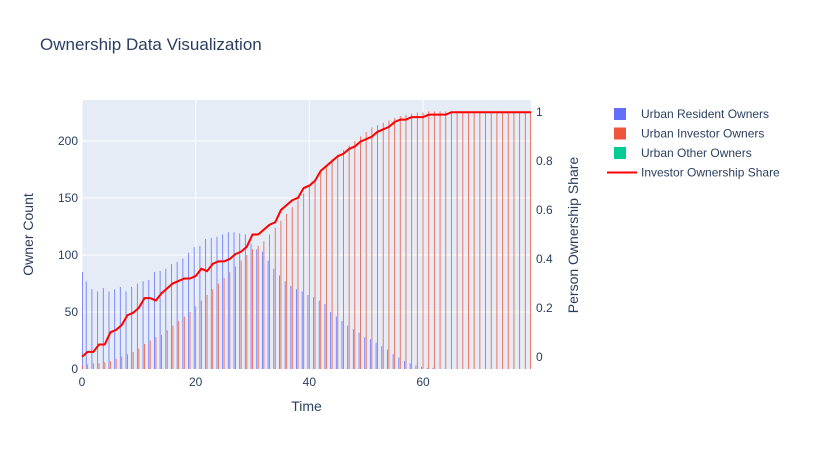 The height and width of the screenshot is (455, 816). I want to click on y-tick-label: 100, so click(68, 255).